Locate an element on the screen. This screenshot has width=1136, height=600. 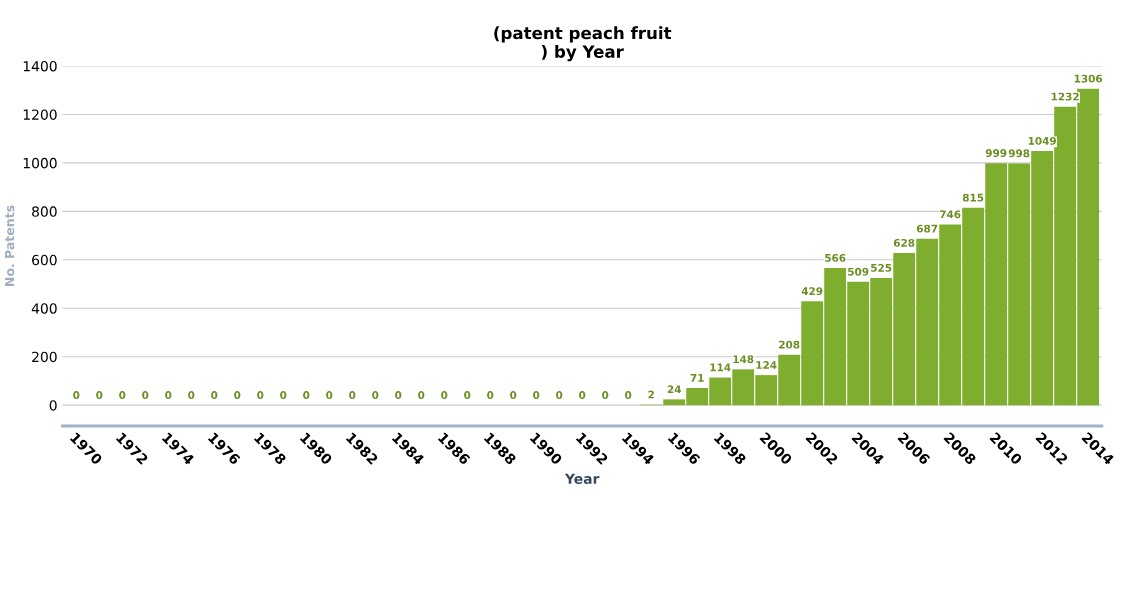
data-label: 1049 is located at coordinates (1042, 140).